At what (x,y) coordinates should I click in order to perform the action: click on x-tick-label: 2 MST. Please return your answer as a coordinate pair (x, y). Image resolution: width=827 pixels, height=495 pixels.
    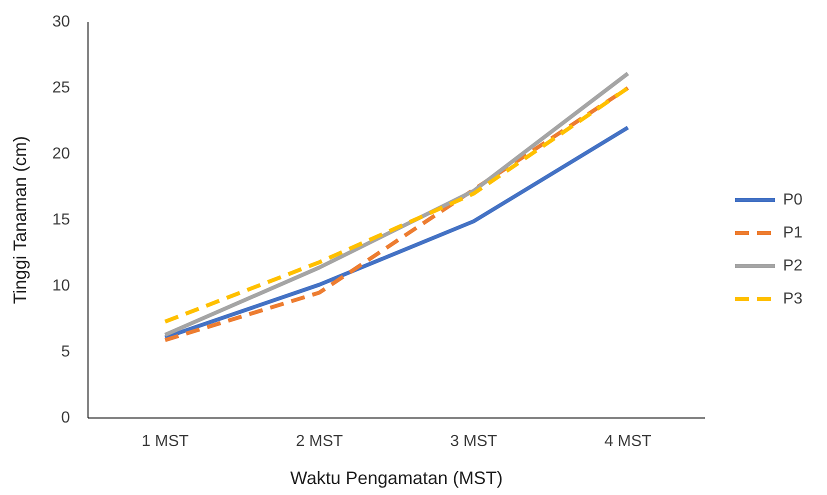
    Looking at the image, I should click on (320, 441).